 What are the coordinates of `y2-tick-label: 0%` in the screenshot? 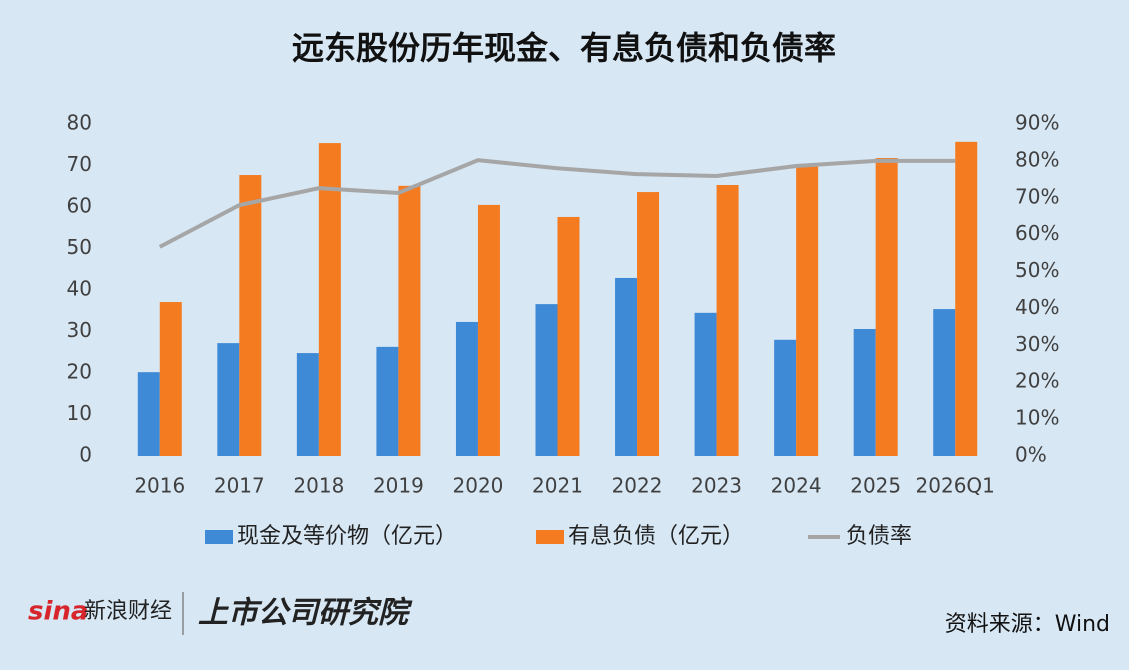 It's located at (1031, 455).